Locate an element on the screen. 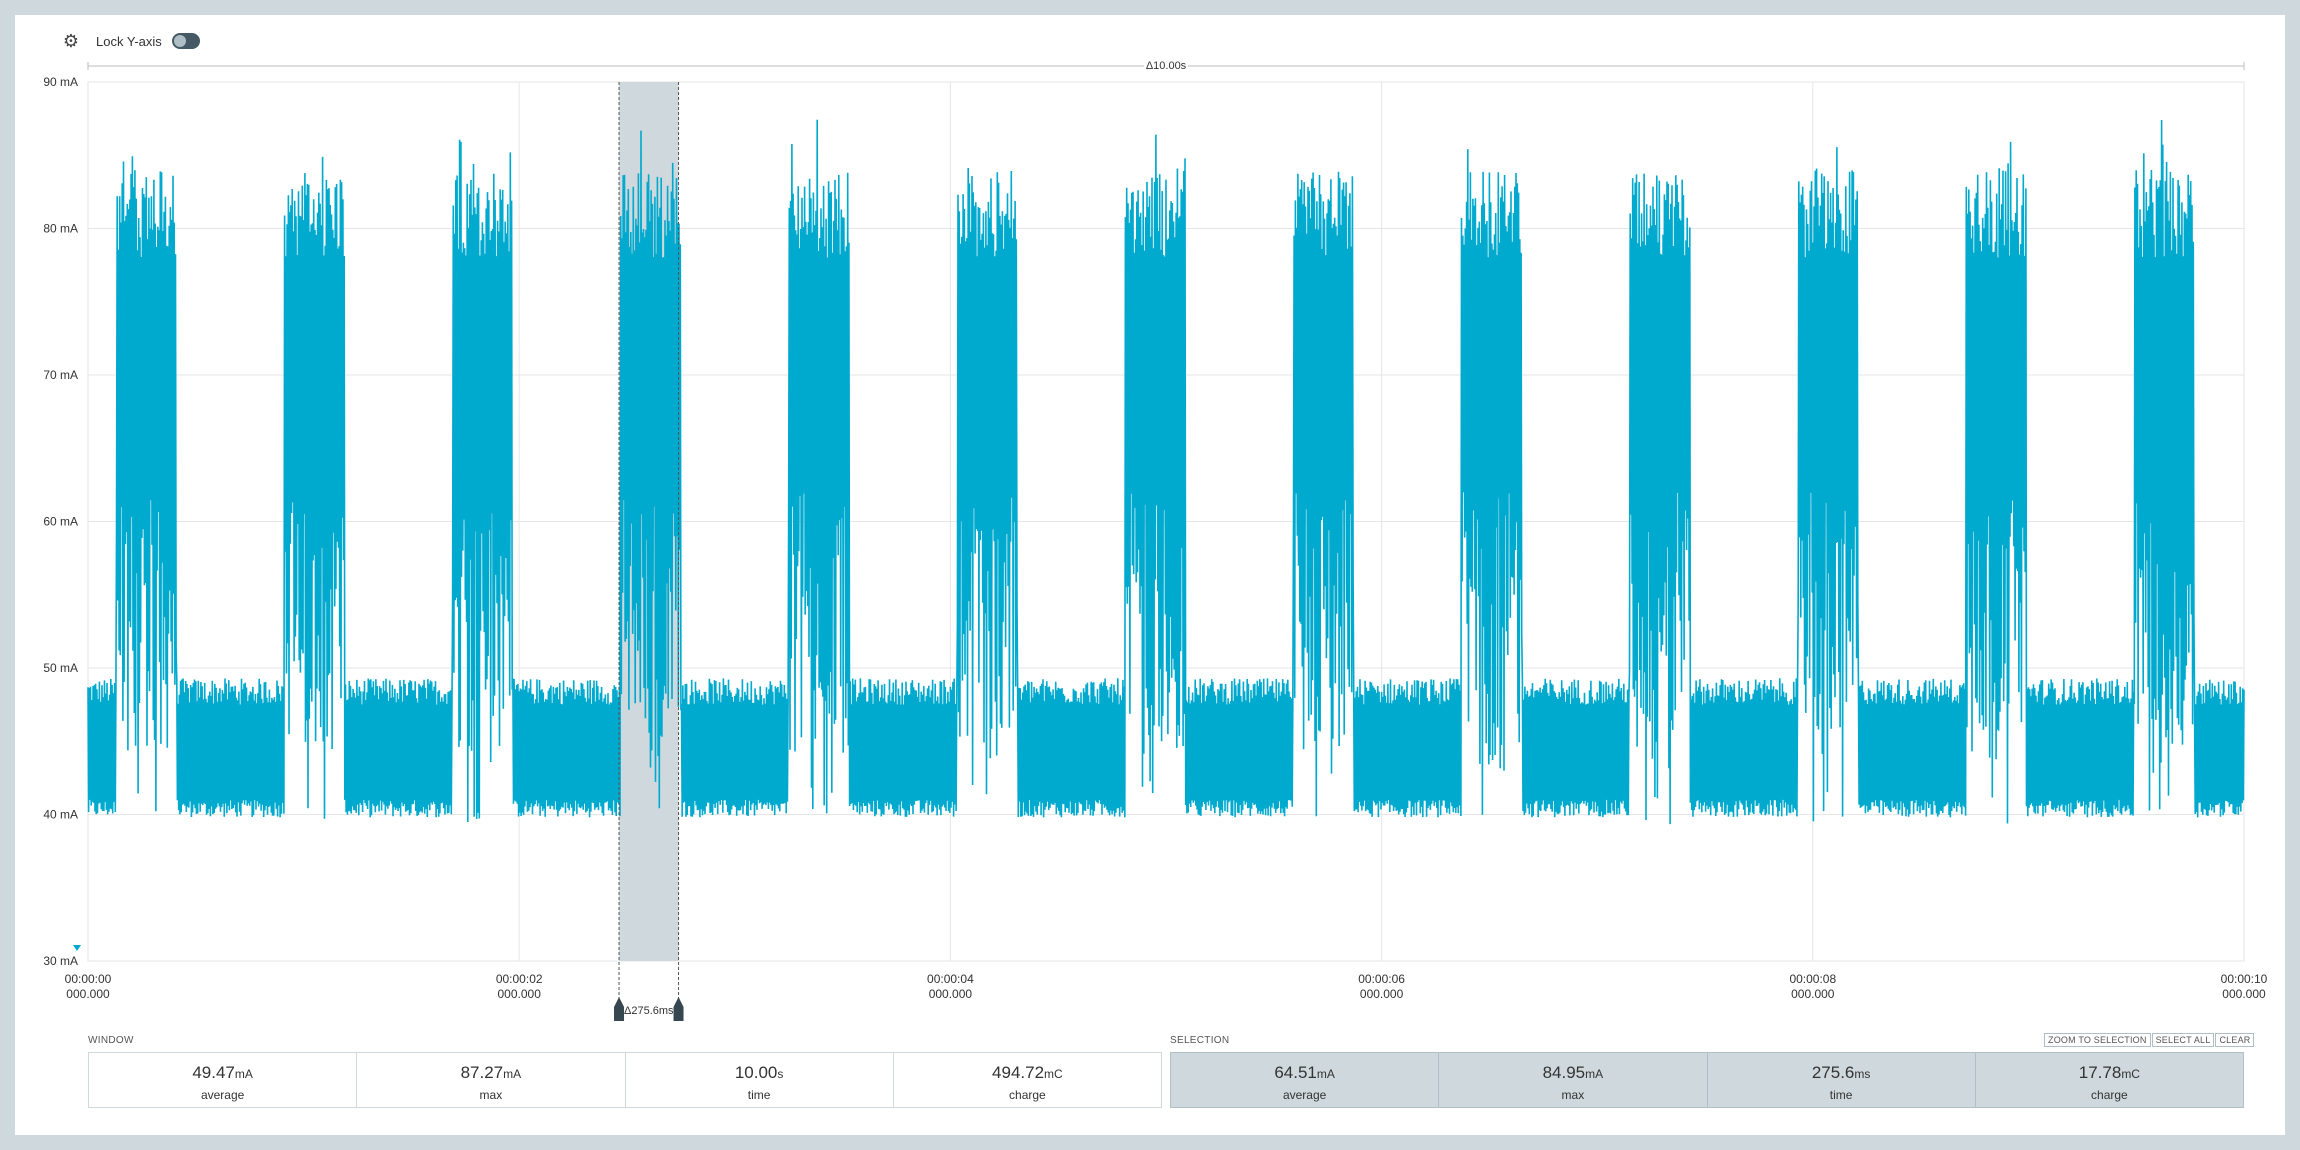  lock-y-axis-label: Lock Y-axis is located at coordinates (129, 41).